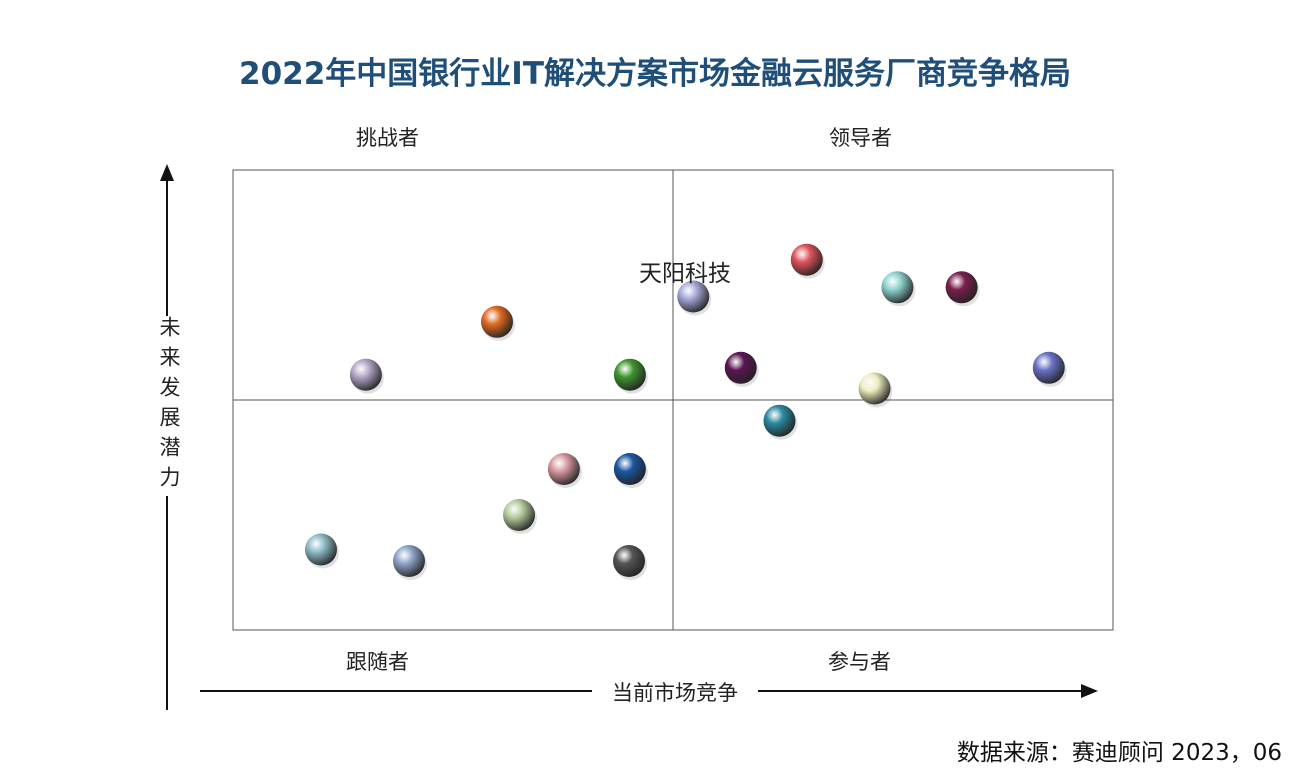 The image size is (1294, 772). Describe the element at coordinates (1119, 753) in the screenshot. I see `source-note: 数据来源：赛迪顾问 2023，06` at that location.